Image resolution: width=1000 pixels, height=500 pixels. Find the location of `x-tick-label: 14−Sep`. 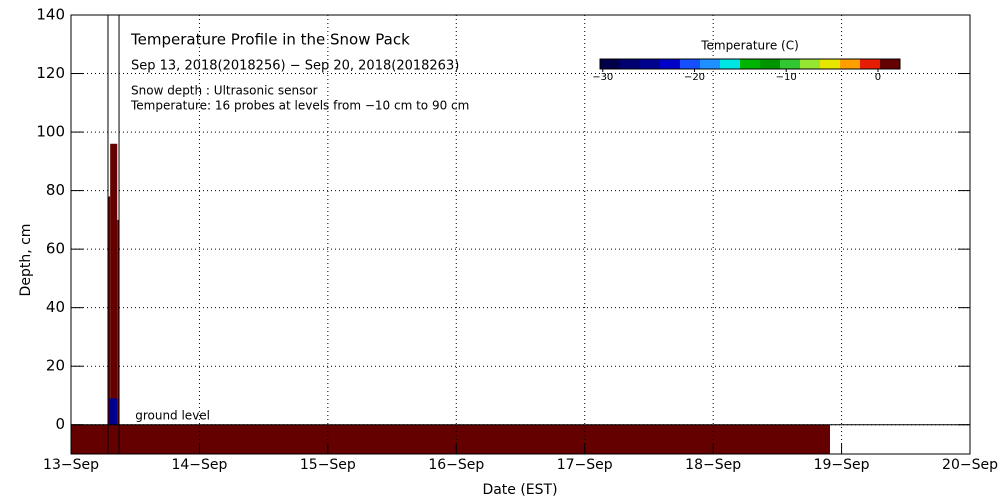

x-tick-label: 14−Sep is located at coordinates (199, 465).